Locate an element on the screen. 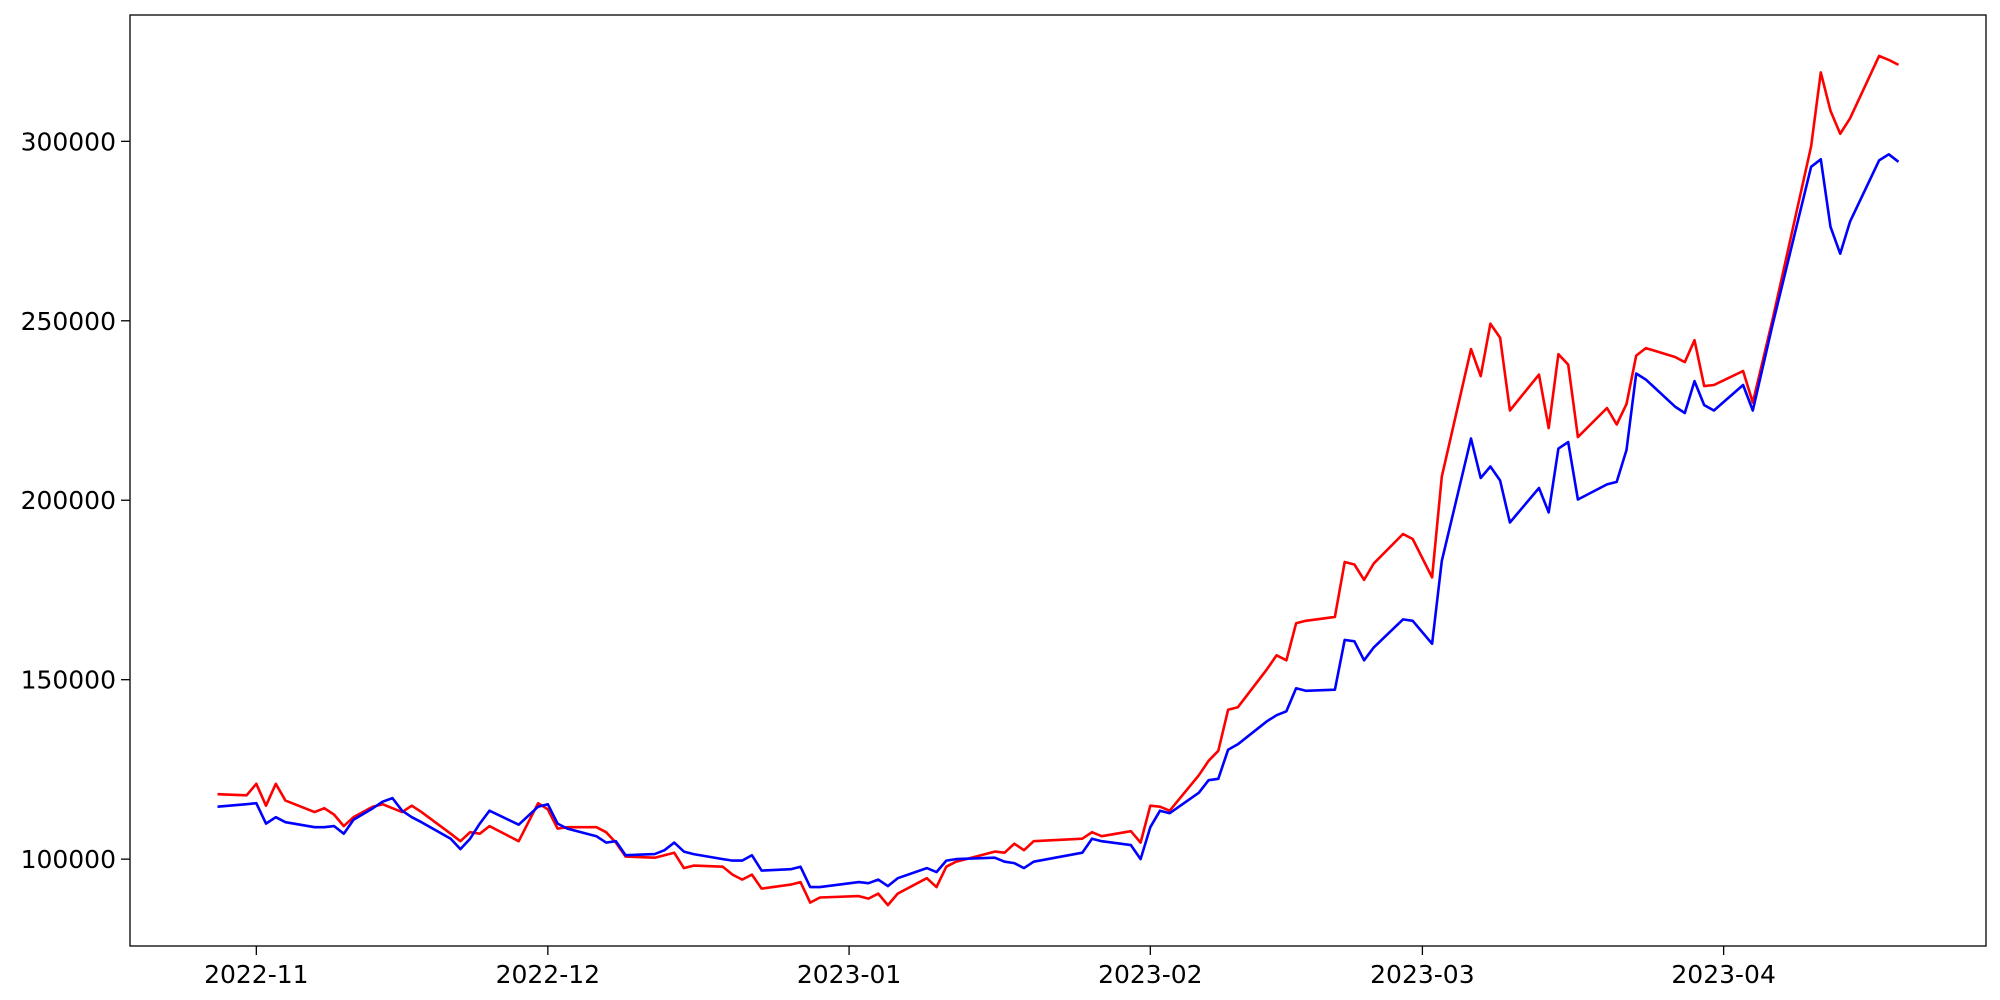 The width and height of the screenshot is (2000, 1000). y-tick-label: 300000 is located at coordinates (68, 141).